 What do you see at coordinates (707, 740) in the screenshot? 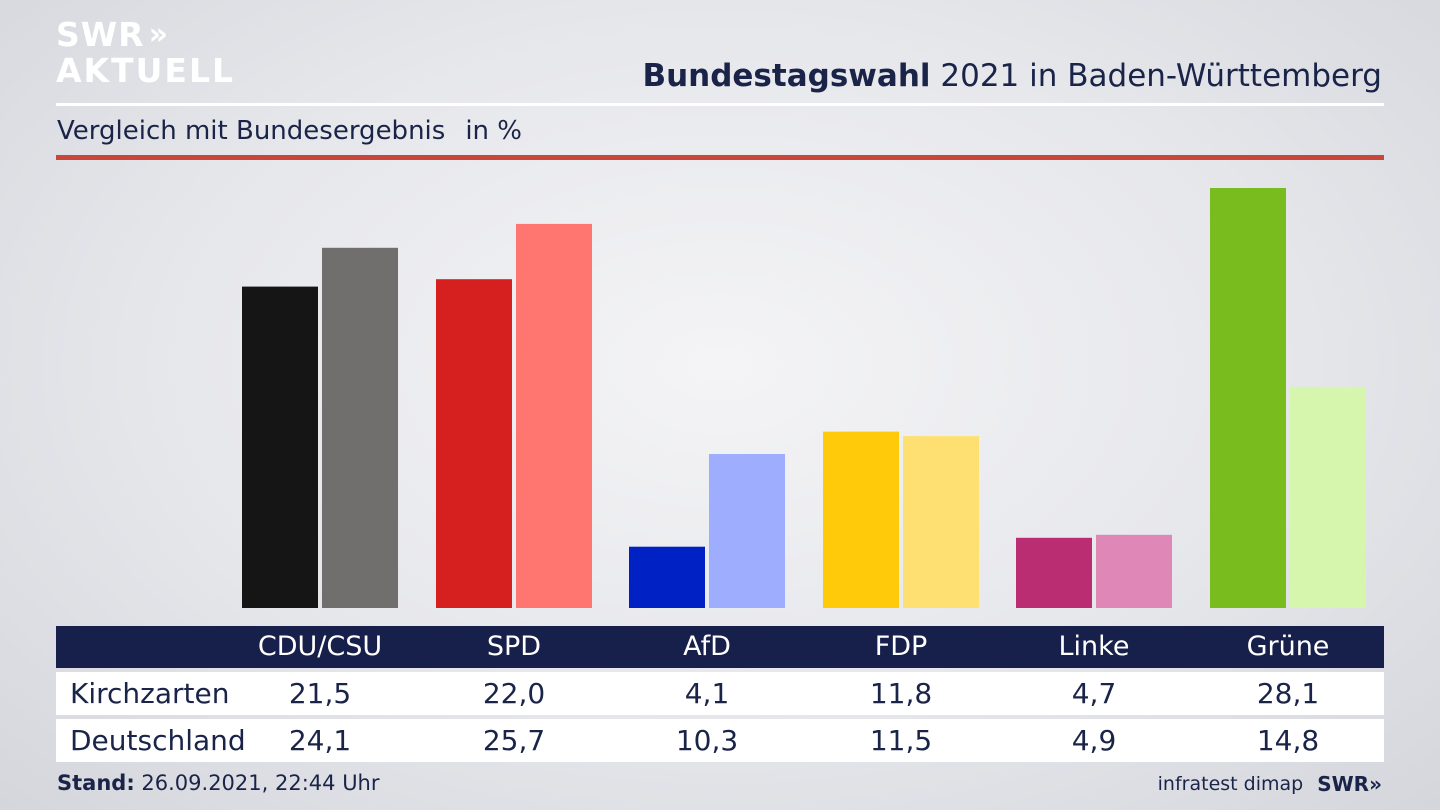
I see `table-cell: 10,3` at bounding box center [707, 740].